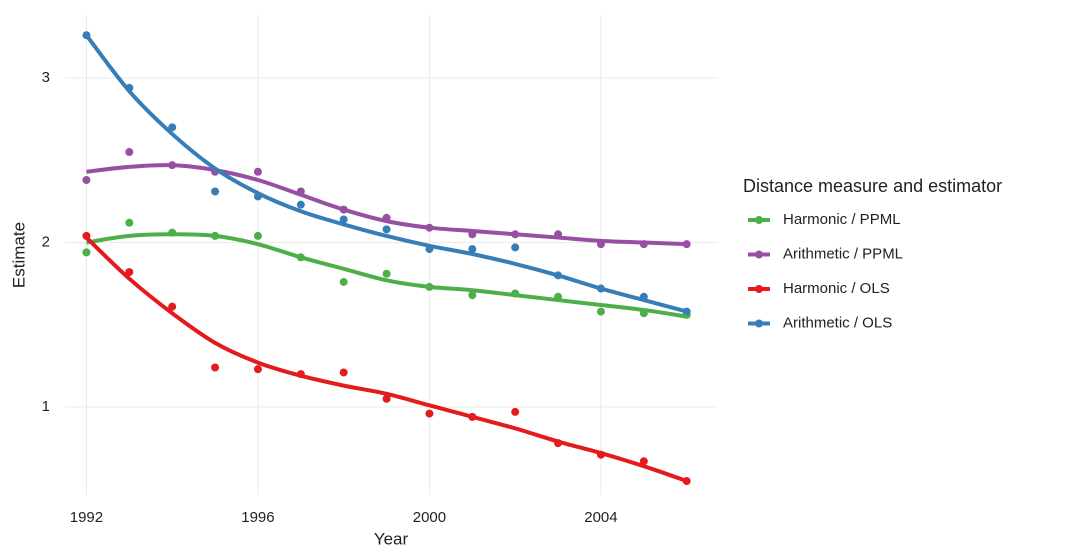 This screenshot has width=1089, height=555. I want to click on legend-title: Distance measure and estimator, so click(872, 186).